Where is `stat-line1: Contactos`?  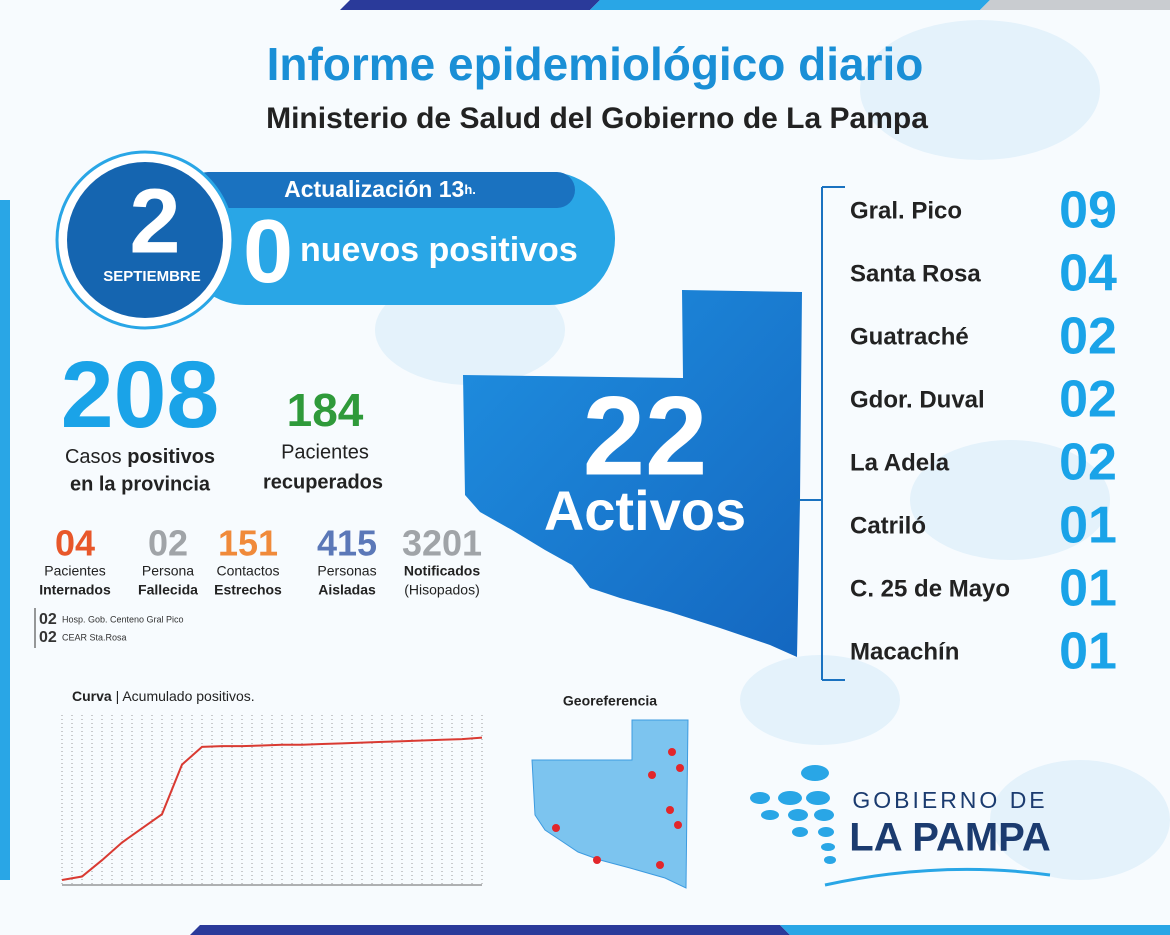 stat-line1: Contactos is located at coordinates (247, 571).